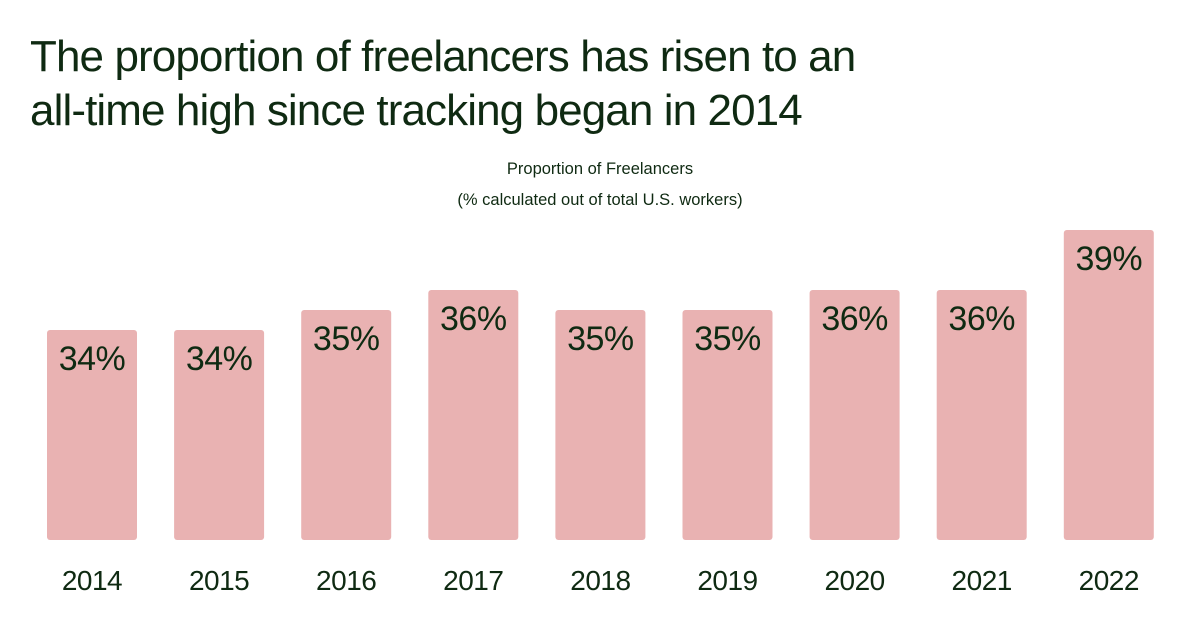 The image size is (1200, 627). I want to click on value-label-2020: 36%, so click(854, 319).